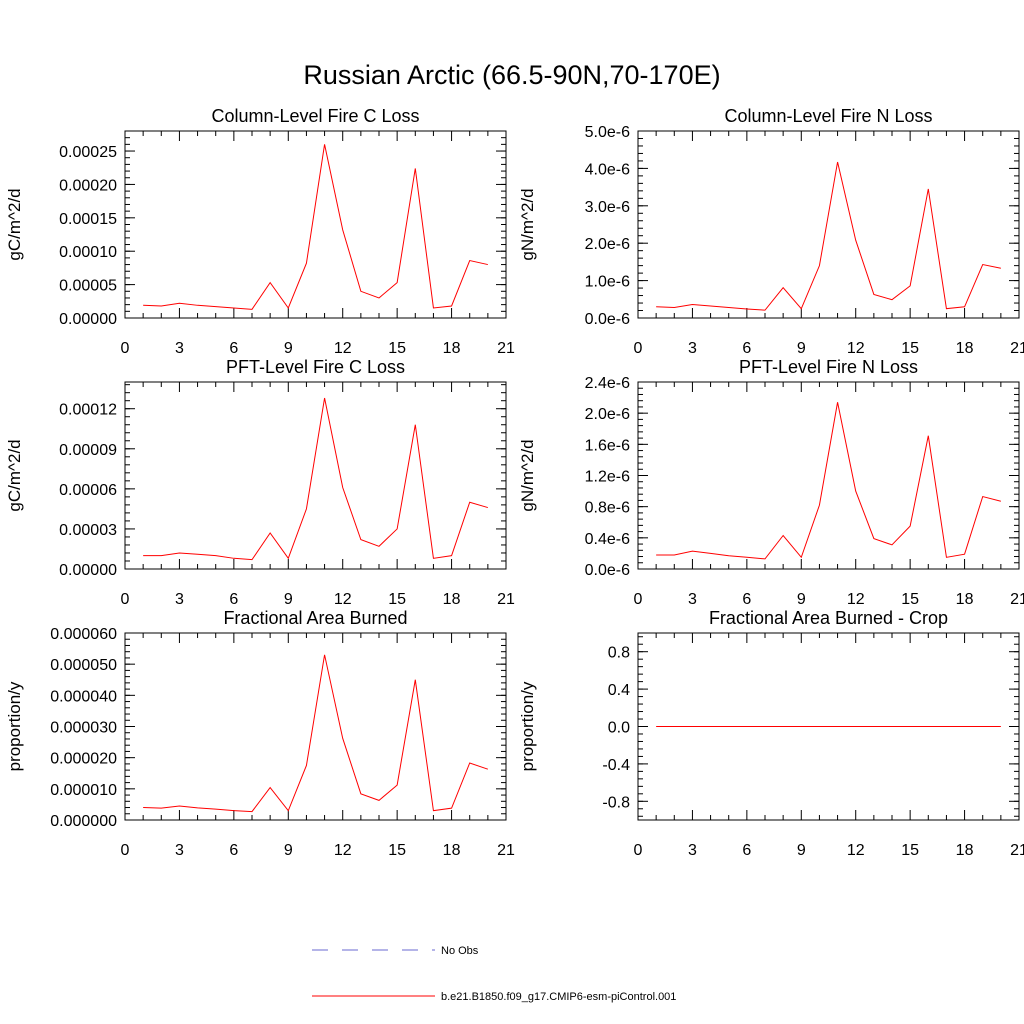 Image resolution: width=1024 pixels, height=1024 pixels. I want to click on panel-title: Fractional Area Burned, so click(315, 618).